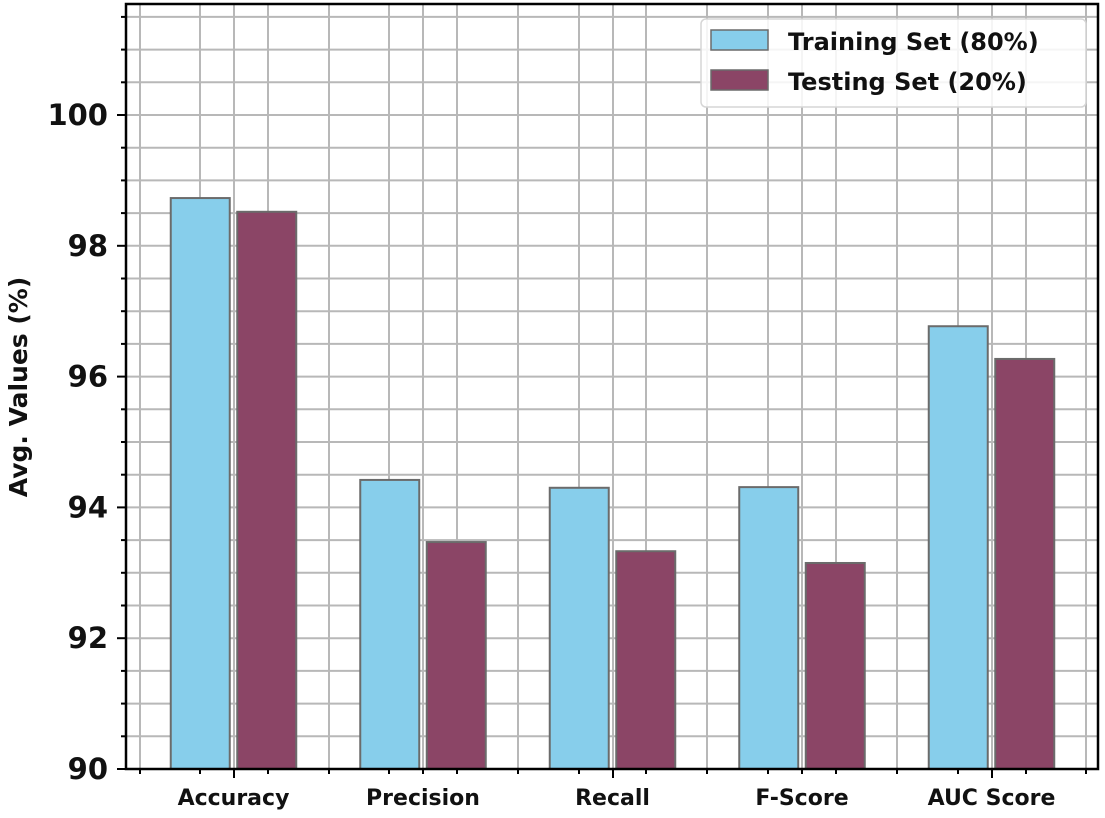 The image size is (1105, 818). What do you see at coordinates (88, 507) in the screenshot?
I see `y-tick-label: 94` at bounding box center [88, 507].